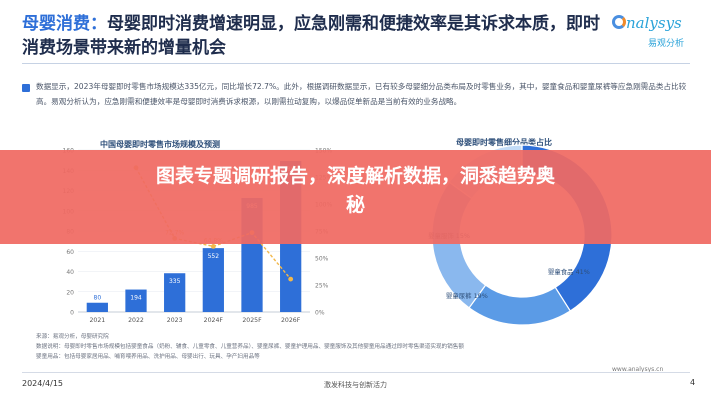  What do you see at coordinates (693, 382) in the screenshot?
I see `page-number: 4` at bounding box center [693, 382].